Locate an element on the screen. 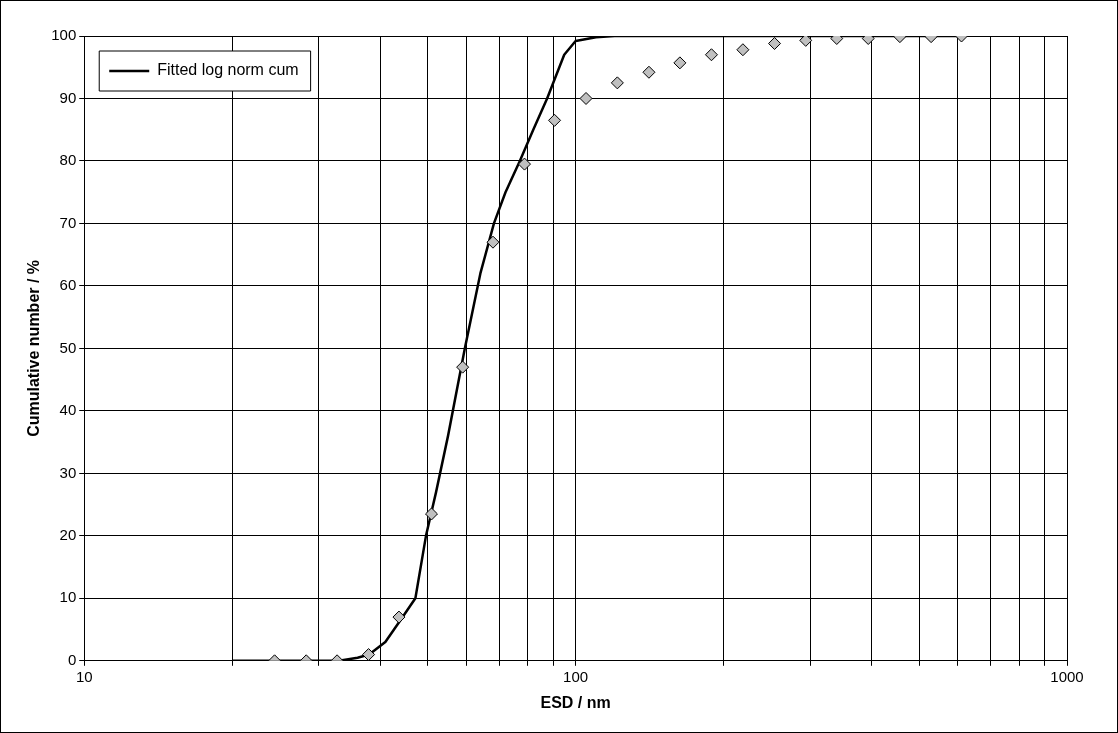  y-tick-label: 70 is located at coordinates (68, 222).